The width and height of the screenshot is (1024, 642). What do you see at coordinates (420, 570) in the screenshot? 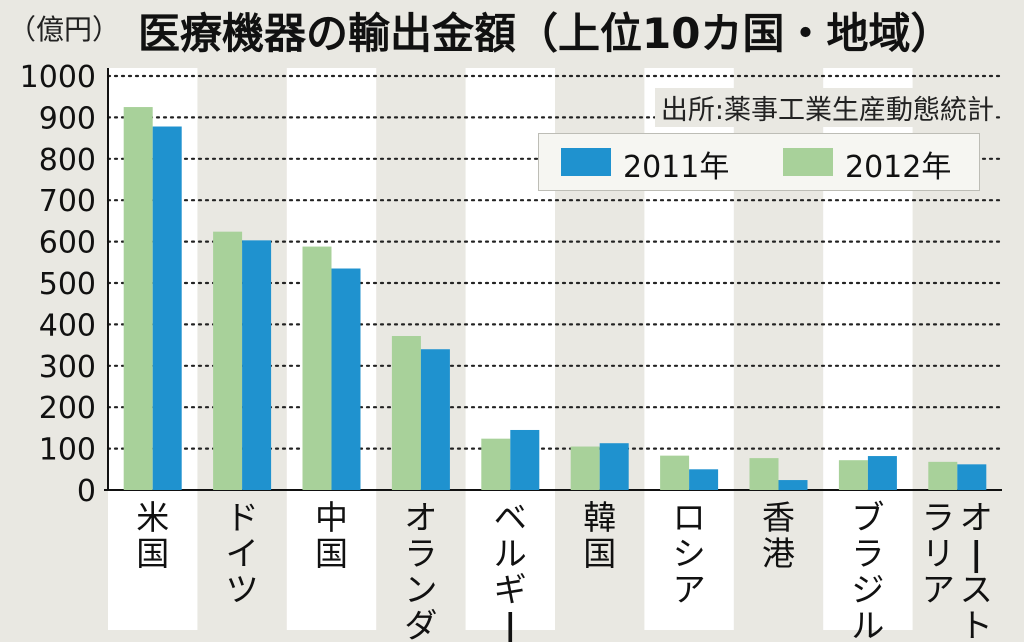
I see `x-tick-label: オランダ` at bounding box center [420, 570].